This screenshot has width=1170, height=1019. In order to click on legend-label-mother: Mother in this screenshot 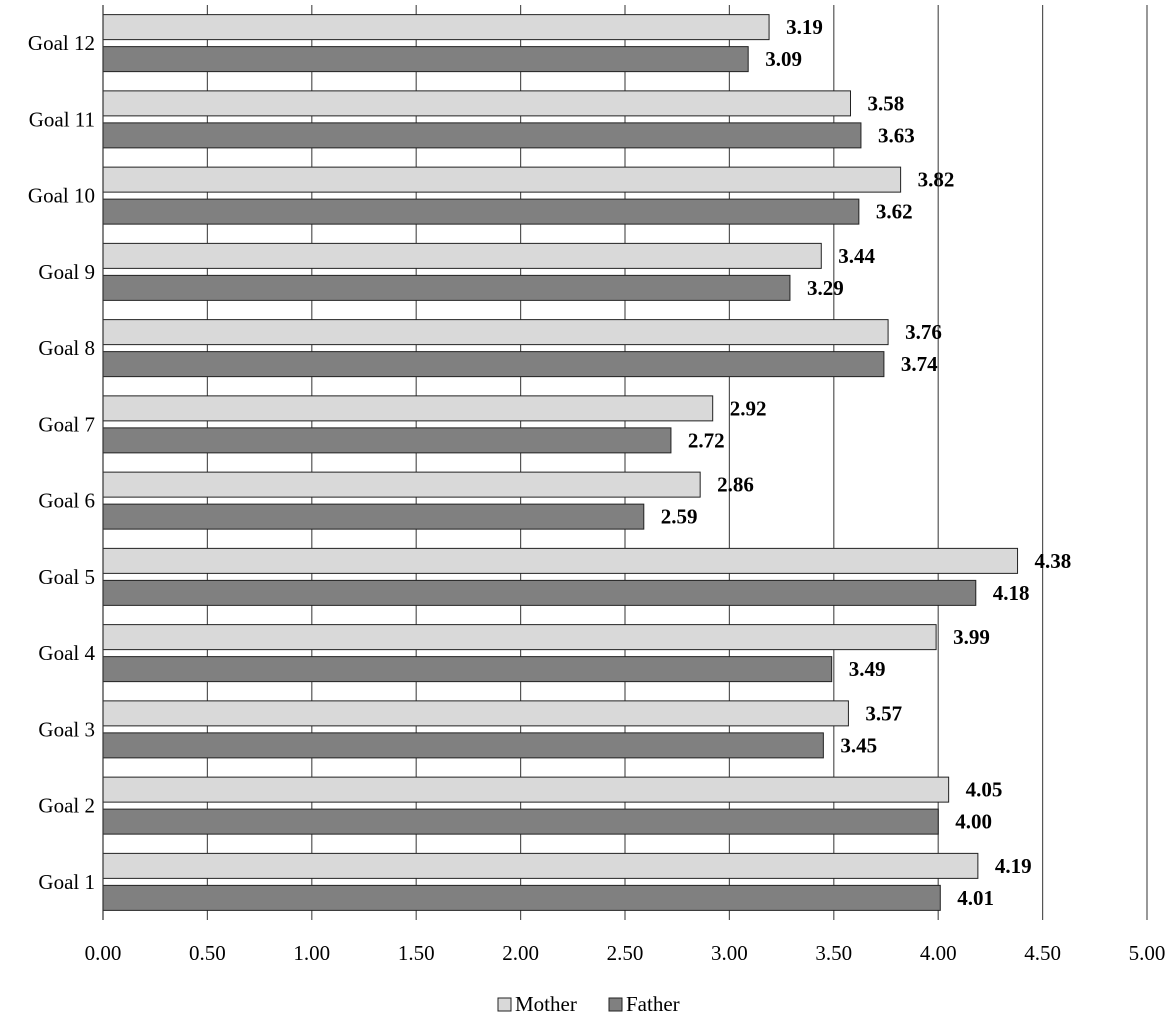, I will do `click(546, 1004)`.